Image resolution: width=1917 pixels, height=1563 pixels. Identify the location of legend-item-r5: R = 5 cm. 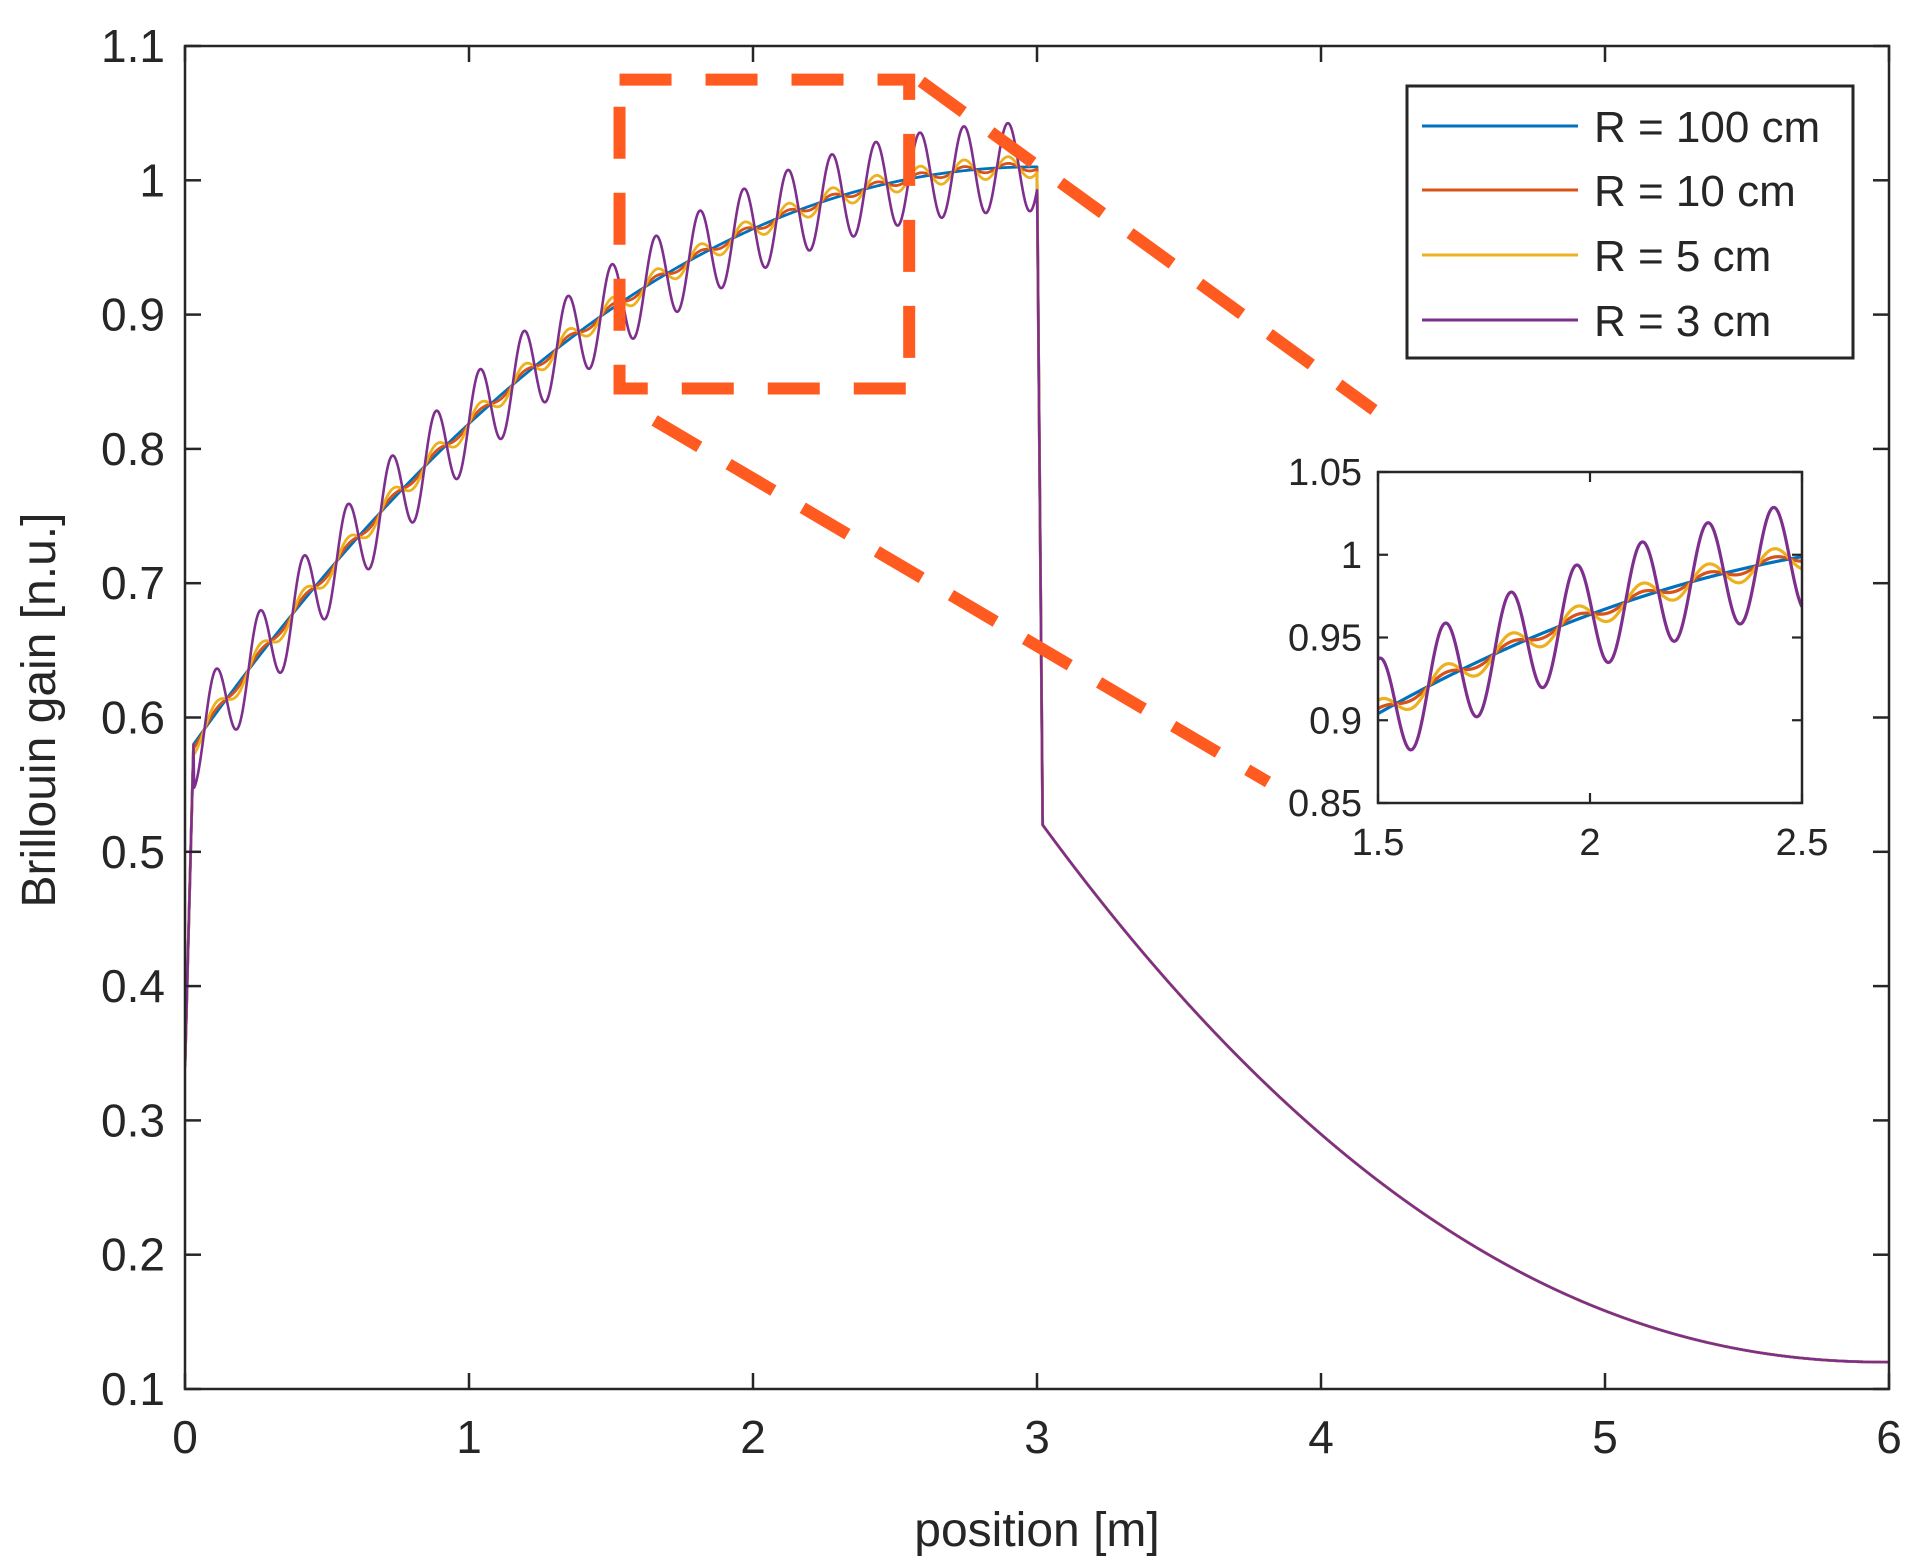
(1596, 256).